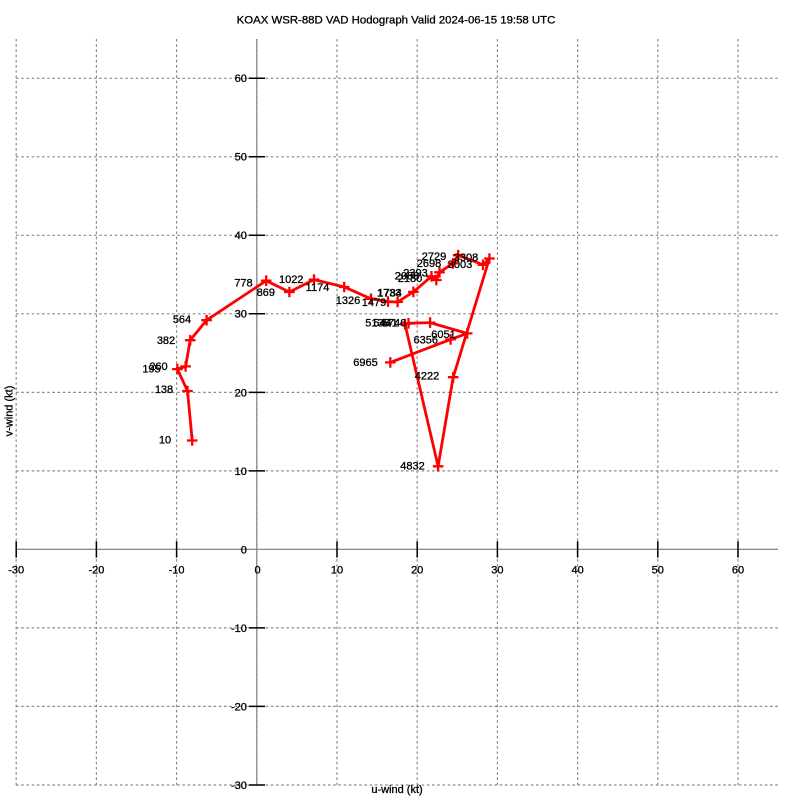 The image size is (800, 800). What do you see at coordinates (407, 276) in the screenshot?
I see `svg-text: 2088` at bounding box center [407, 276].